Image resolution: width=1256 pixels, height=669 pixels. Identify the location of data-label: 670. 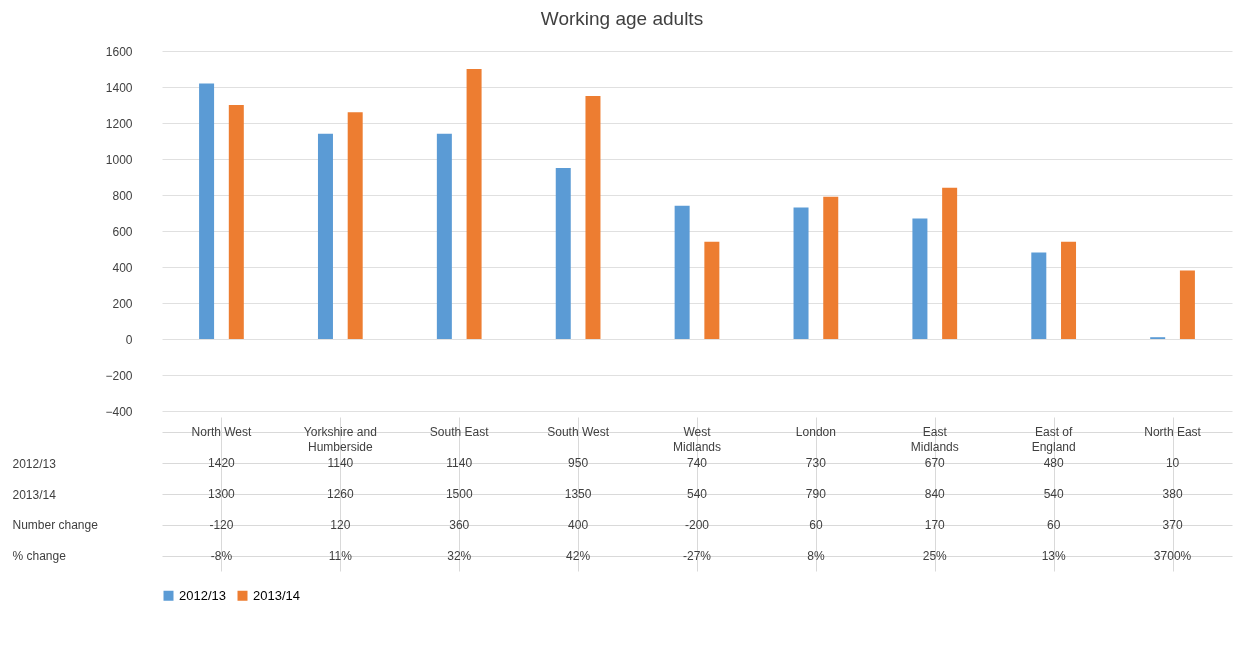
(935, 463).